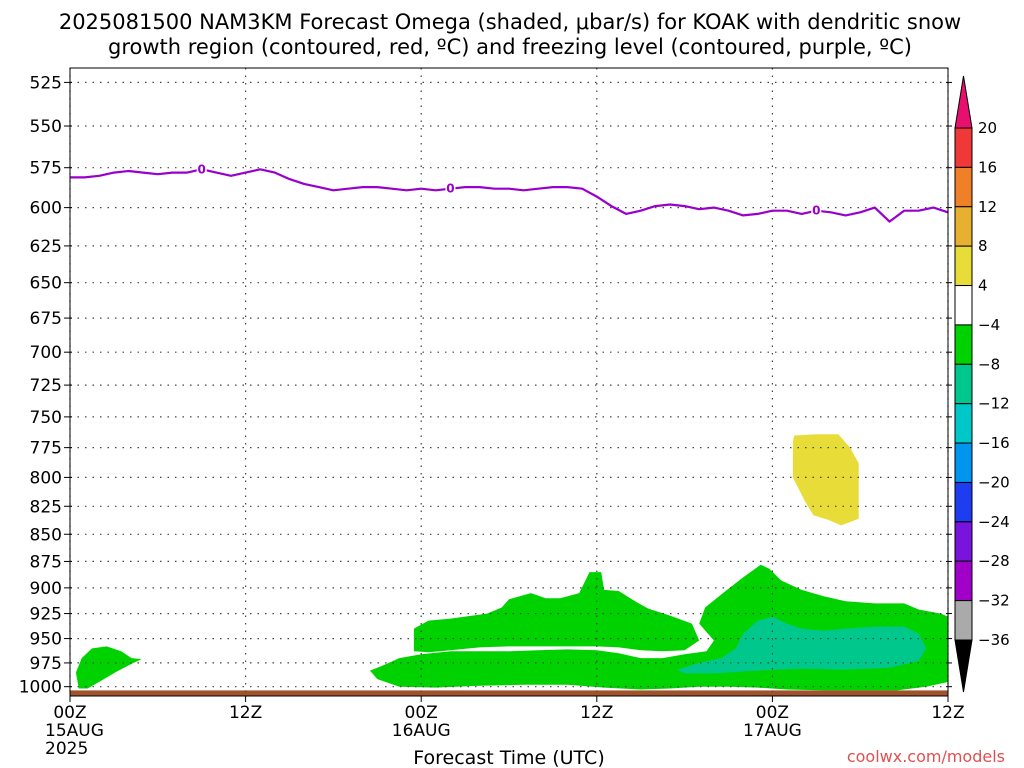 The width and height of the screenshot is (1024, 768). I want to click on y-tick-label: 775, so click(46, 449).